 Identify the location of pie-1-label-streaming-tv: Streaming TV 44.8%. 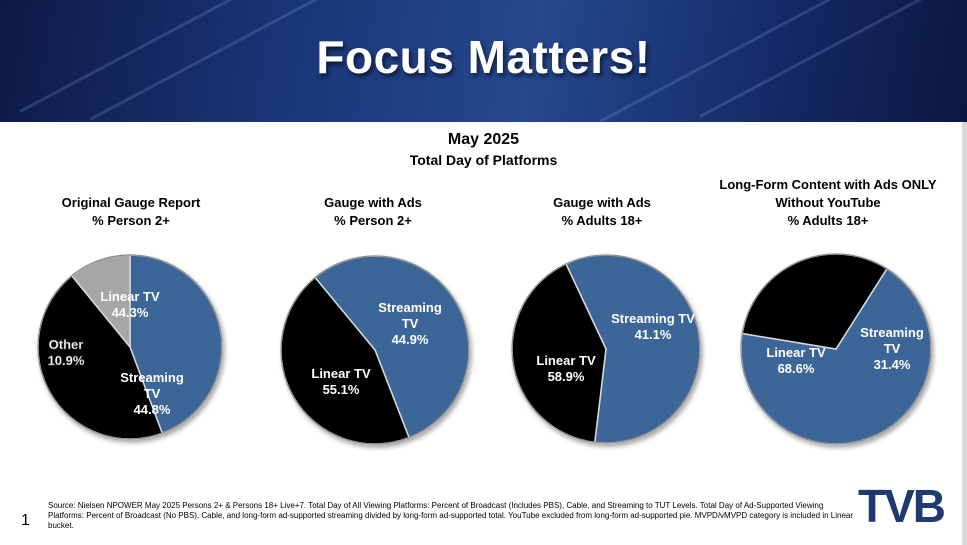
(152, 393).